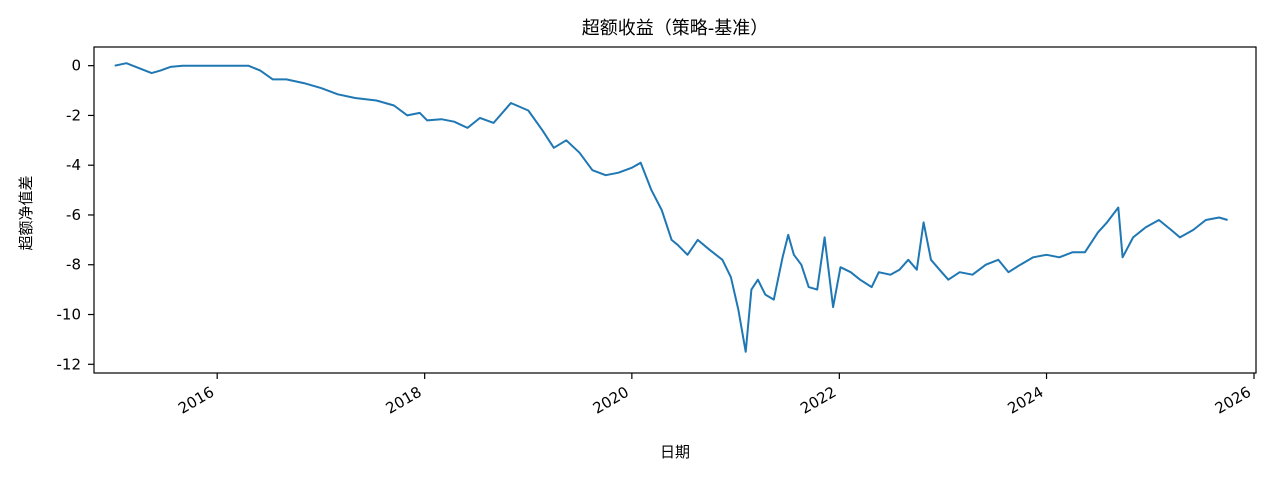  Describe the element at coordinates (76, 66) in the screenshot. I see `y-tick-label: 0` at that location.